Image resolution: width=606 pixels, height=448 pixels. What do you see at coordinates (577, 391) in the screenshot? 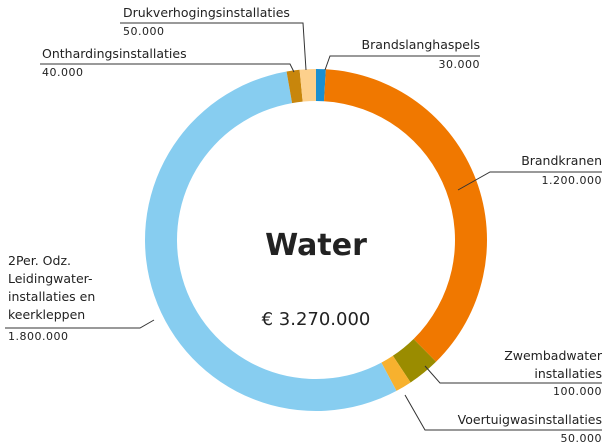
I see `segment-value: 100.000` at bounding box center [577, 391].